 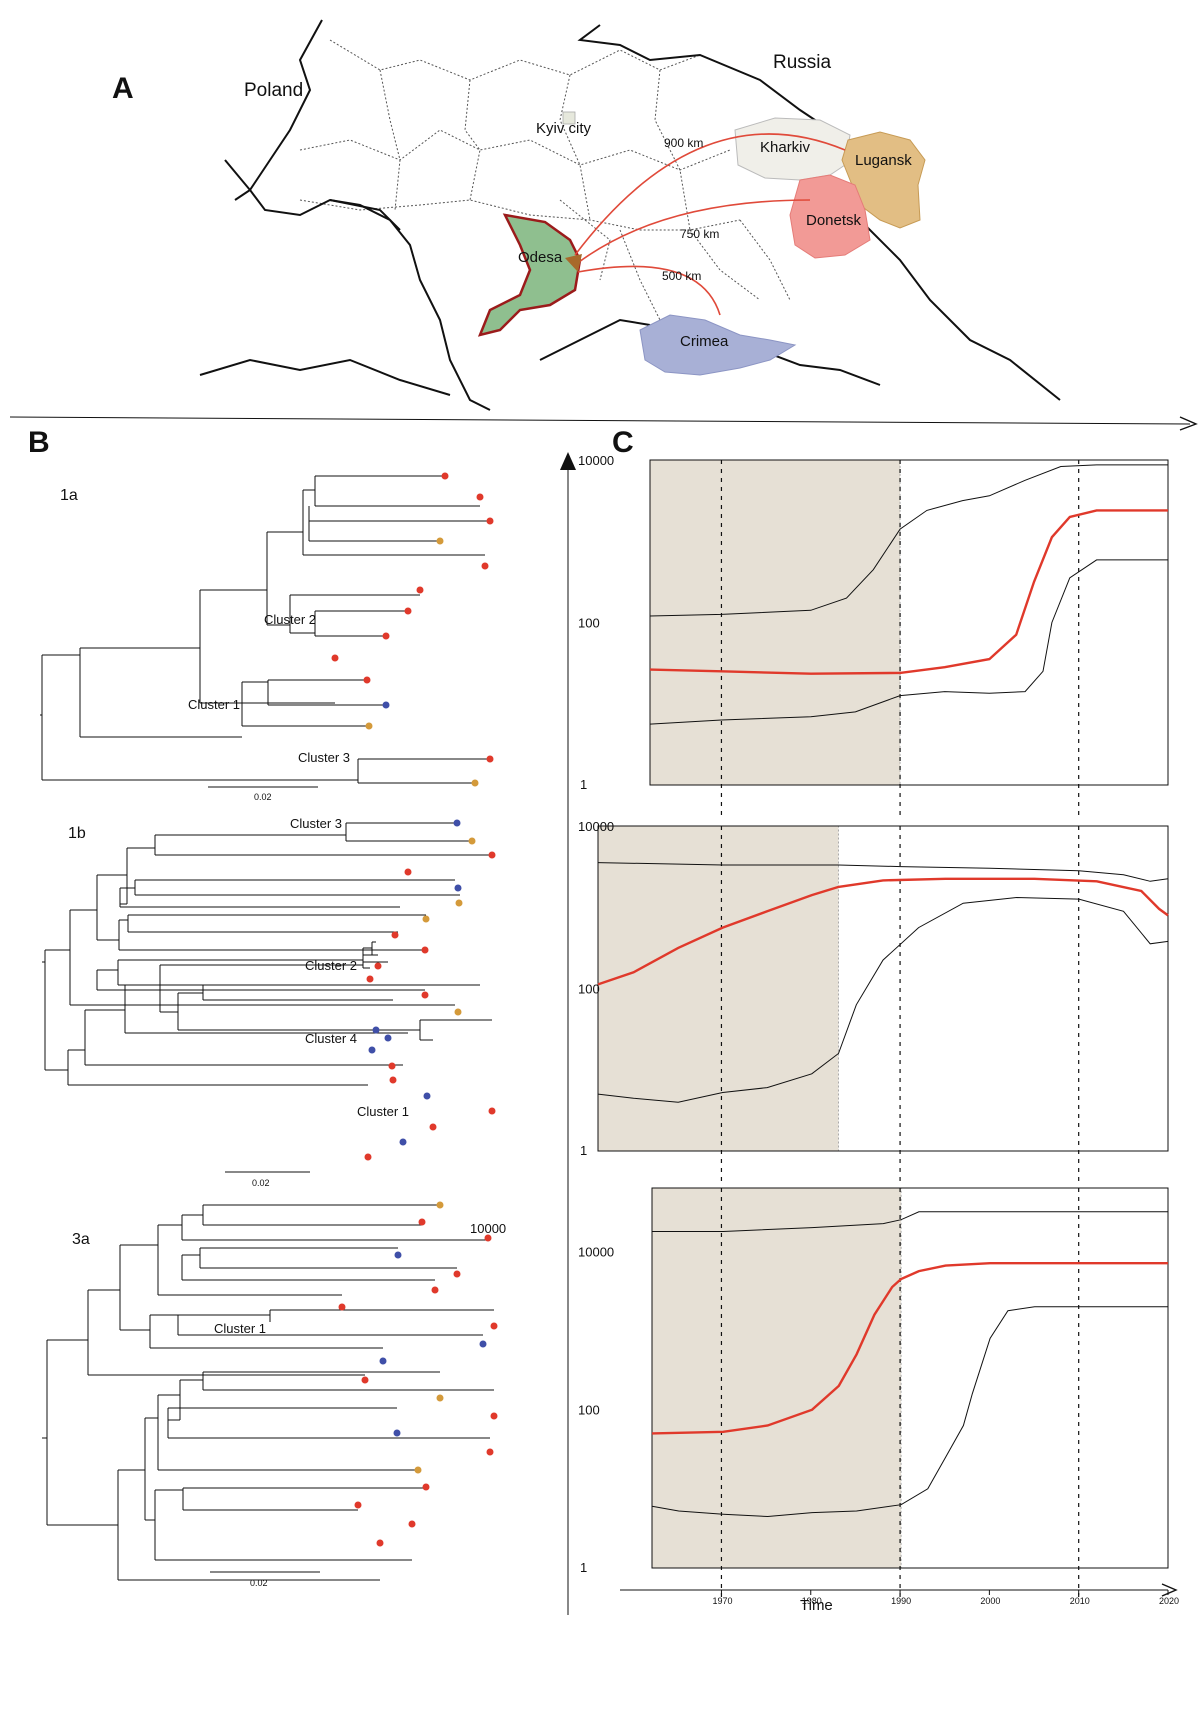 I want to click on label-poland: Poland, so click(x=273, y=90).